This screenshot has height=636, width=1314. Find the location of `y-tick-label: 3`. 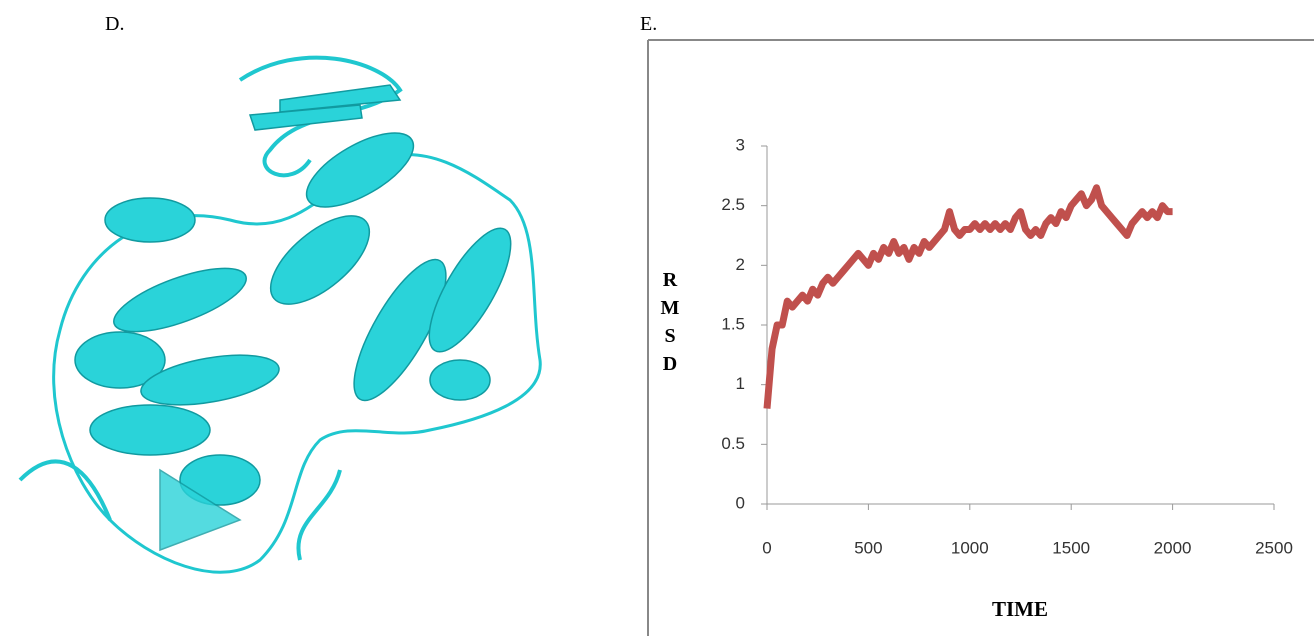

y-tick-label: 3 is located at coordinates (740, 144).